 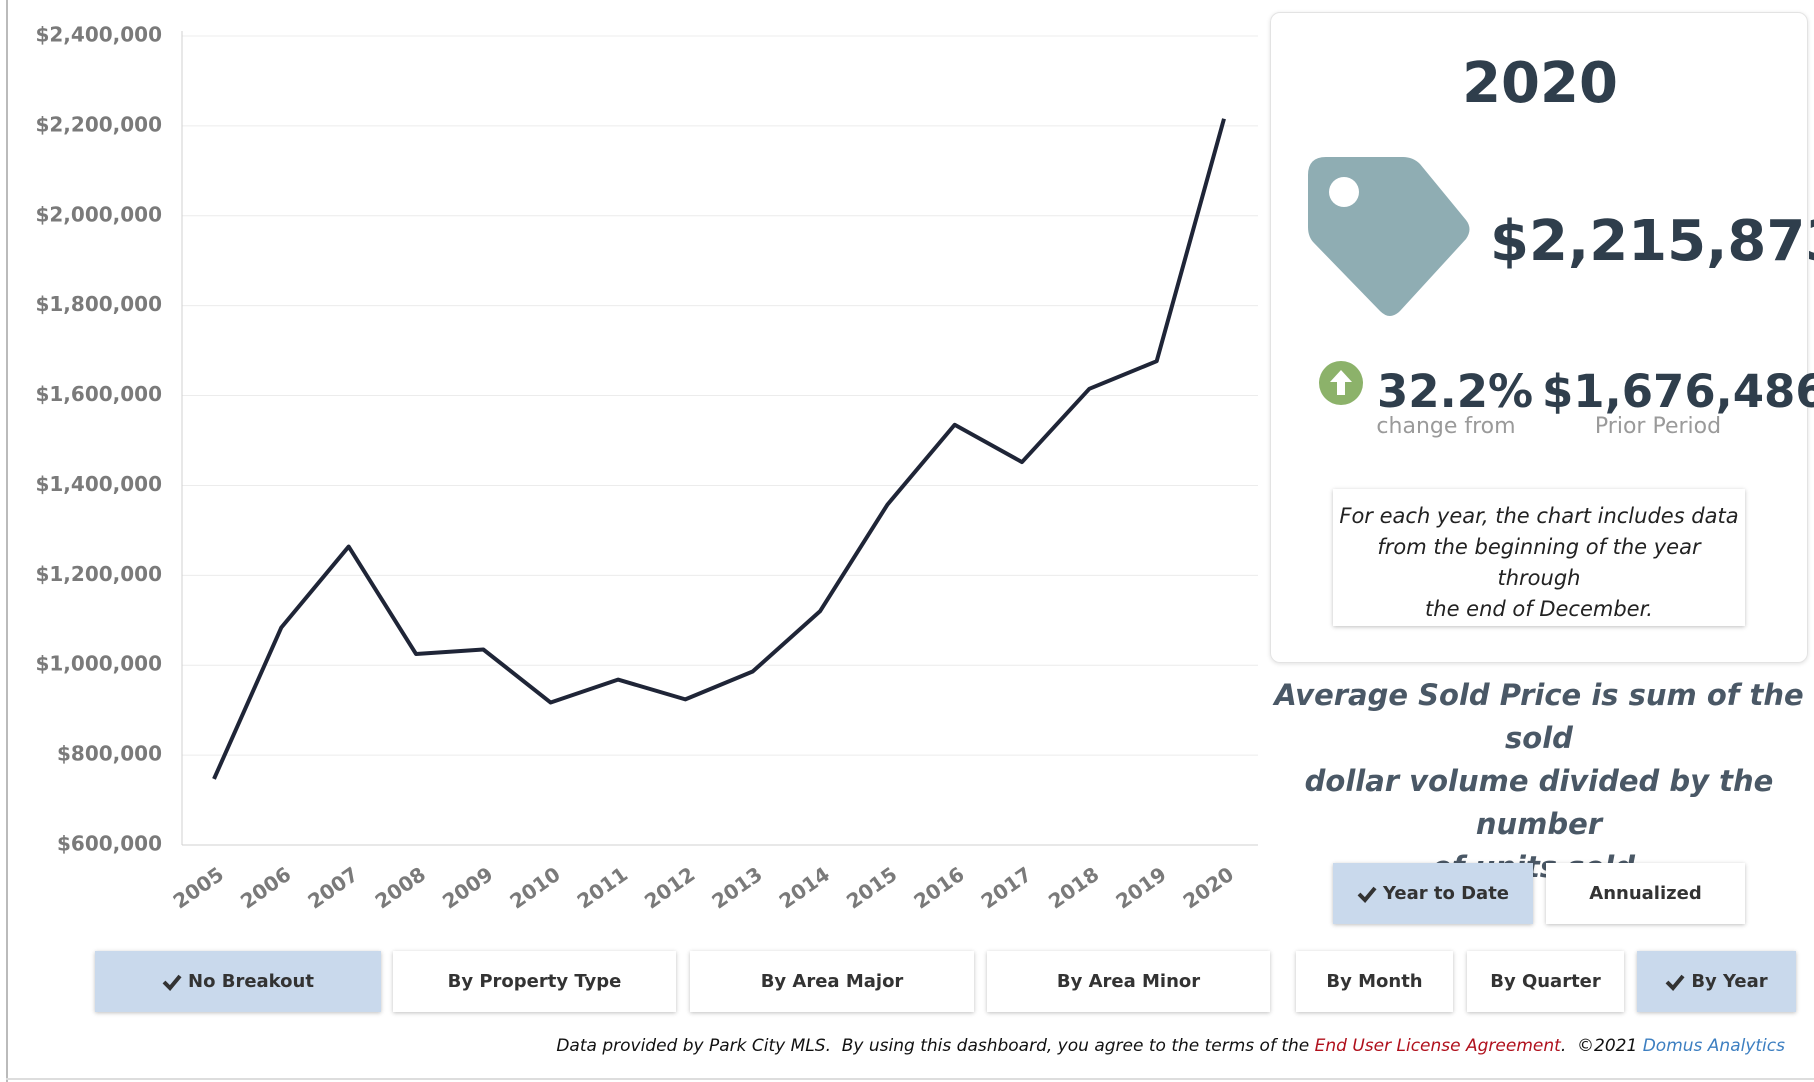 I want to click on change-label: change from, so click(x=1446, y=426).